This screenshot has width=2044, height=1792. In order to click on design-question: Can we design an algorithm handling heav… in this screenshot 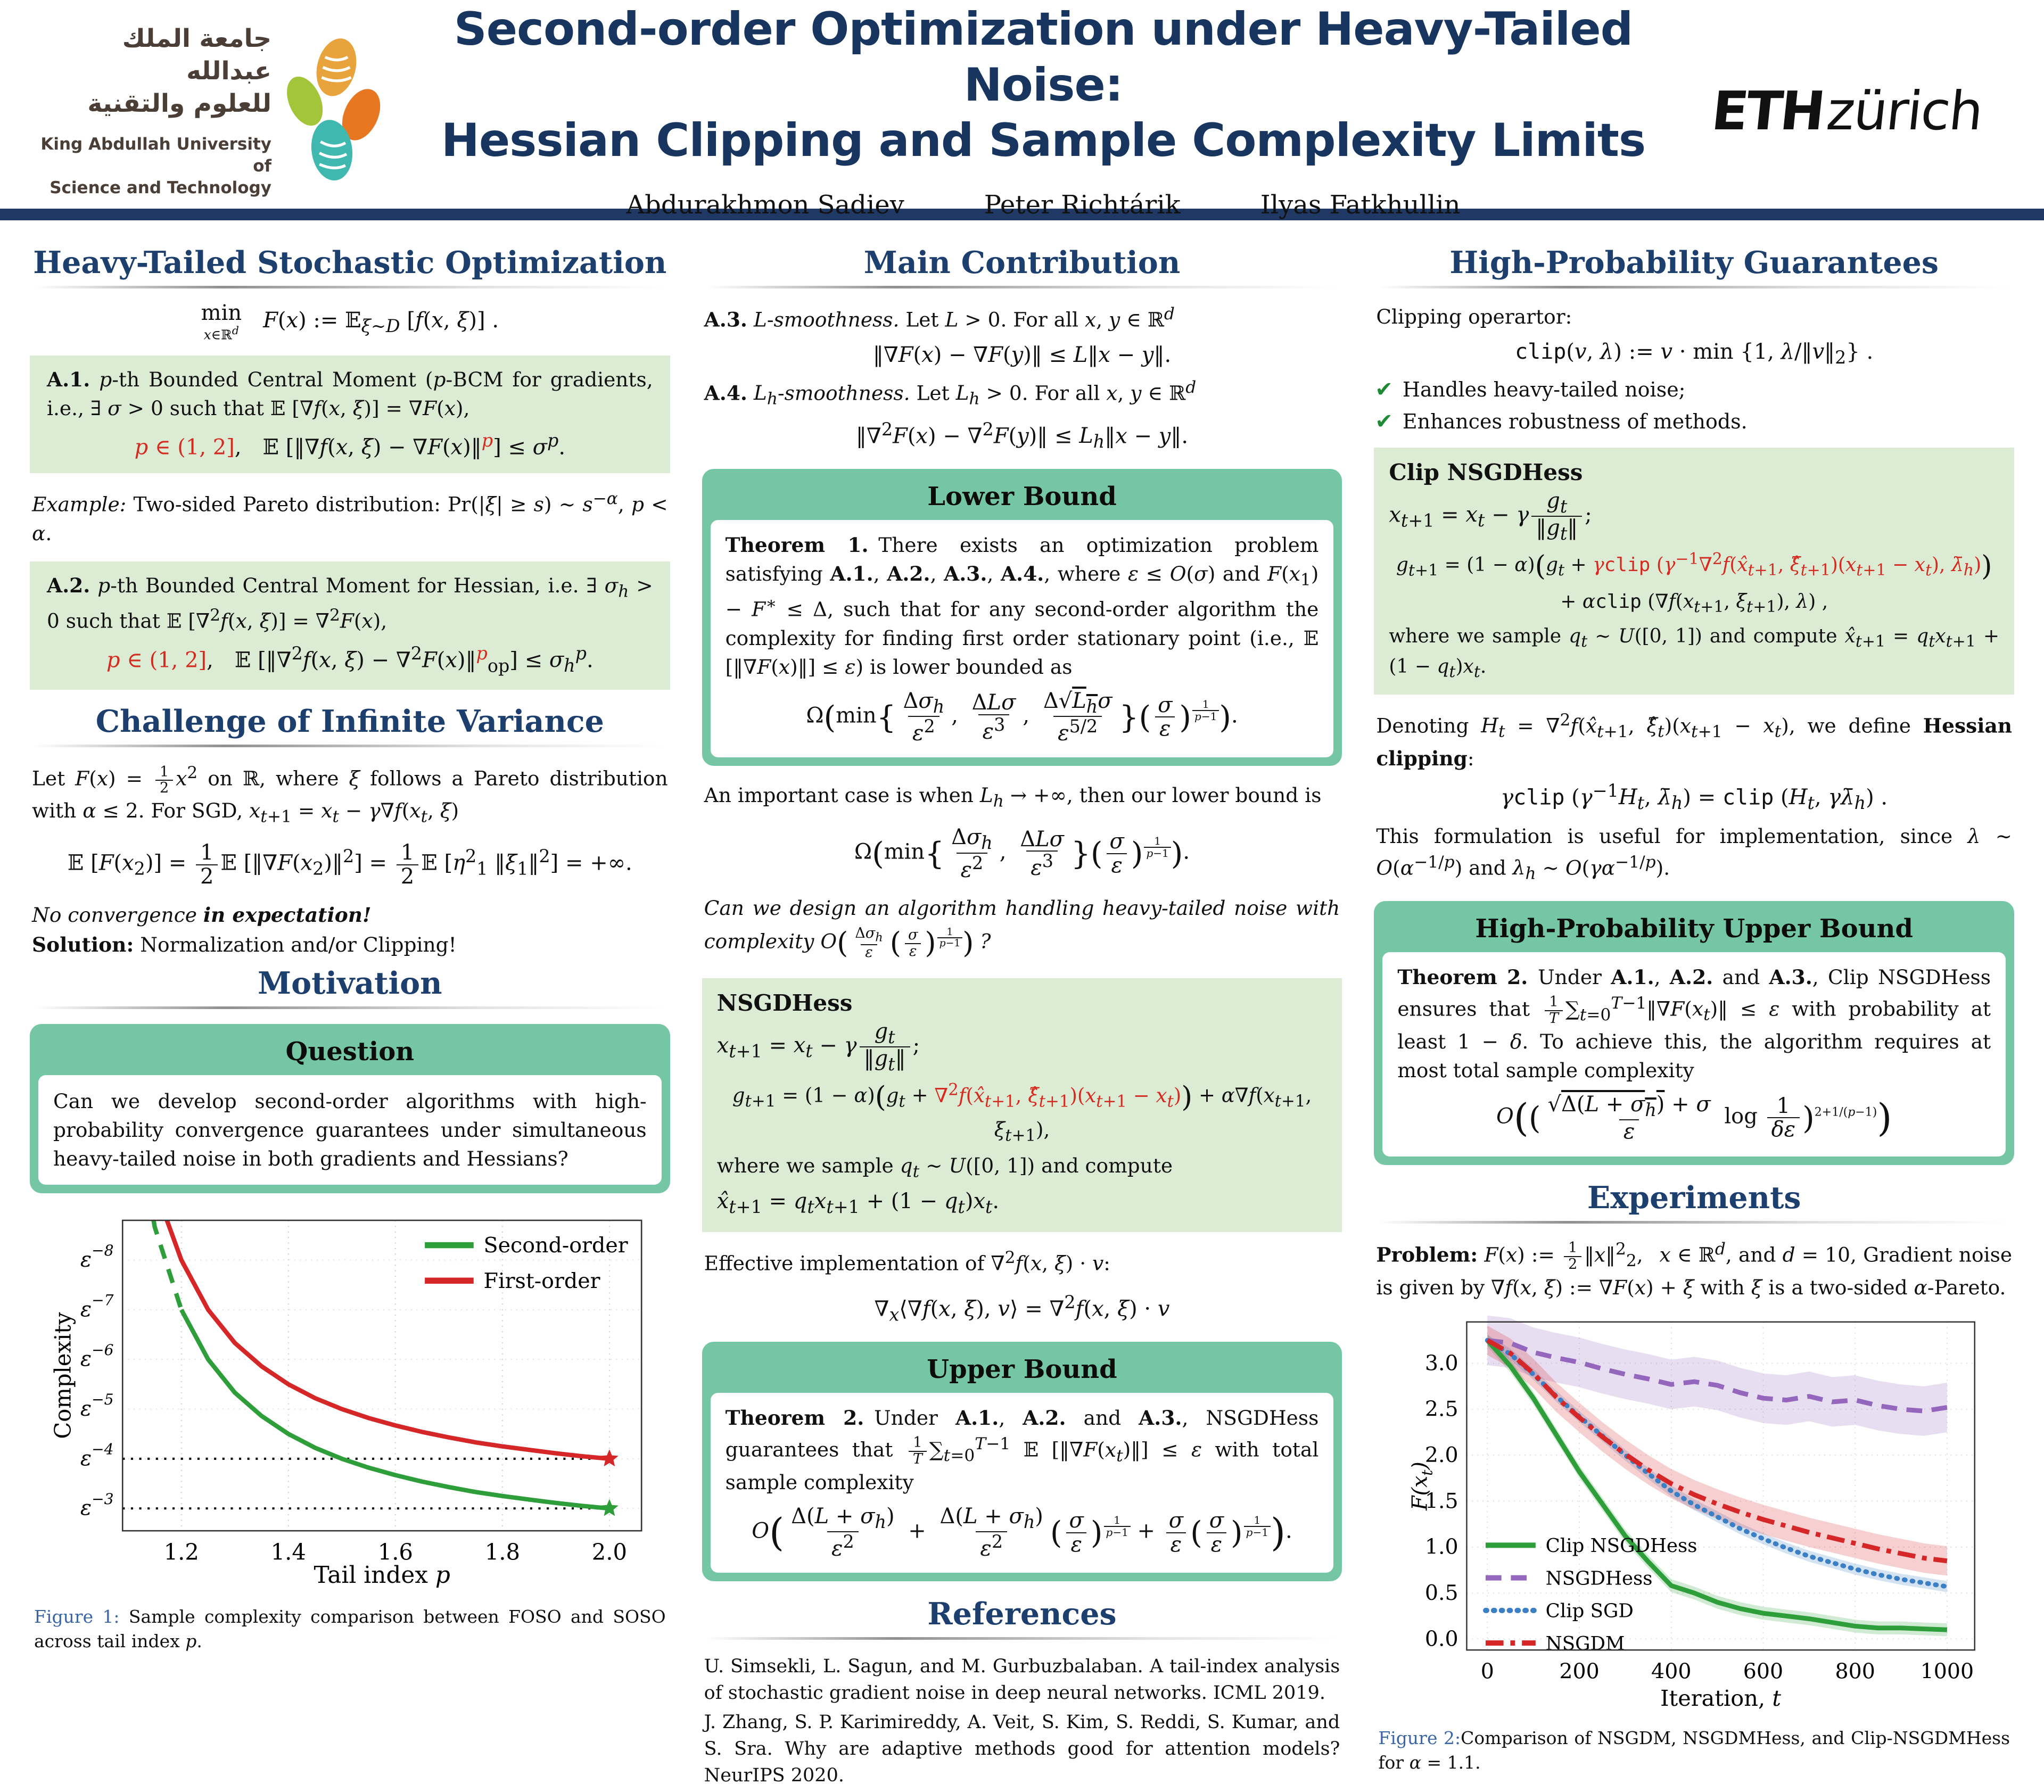, I will do `click(1022, 928)`.